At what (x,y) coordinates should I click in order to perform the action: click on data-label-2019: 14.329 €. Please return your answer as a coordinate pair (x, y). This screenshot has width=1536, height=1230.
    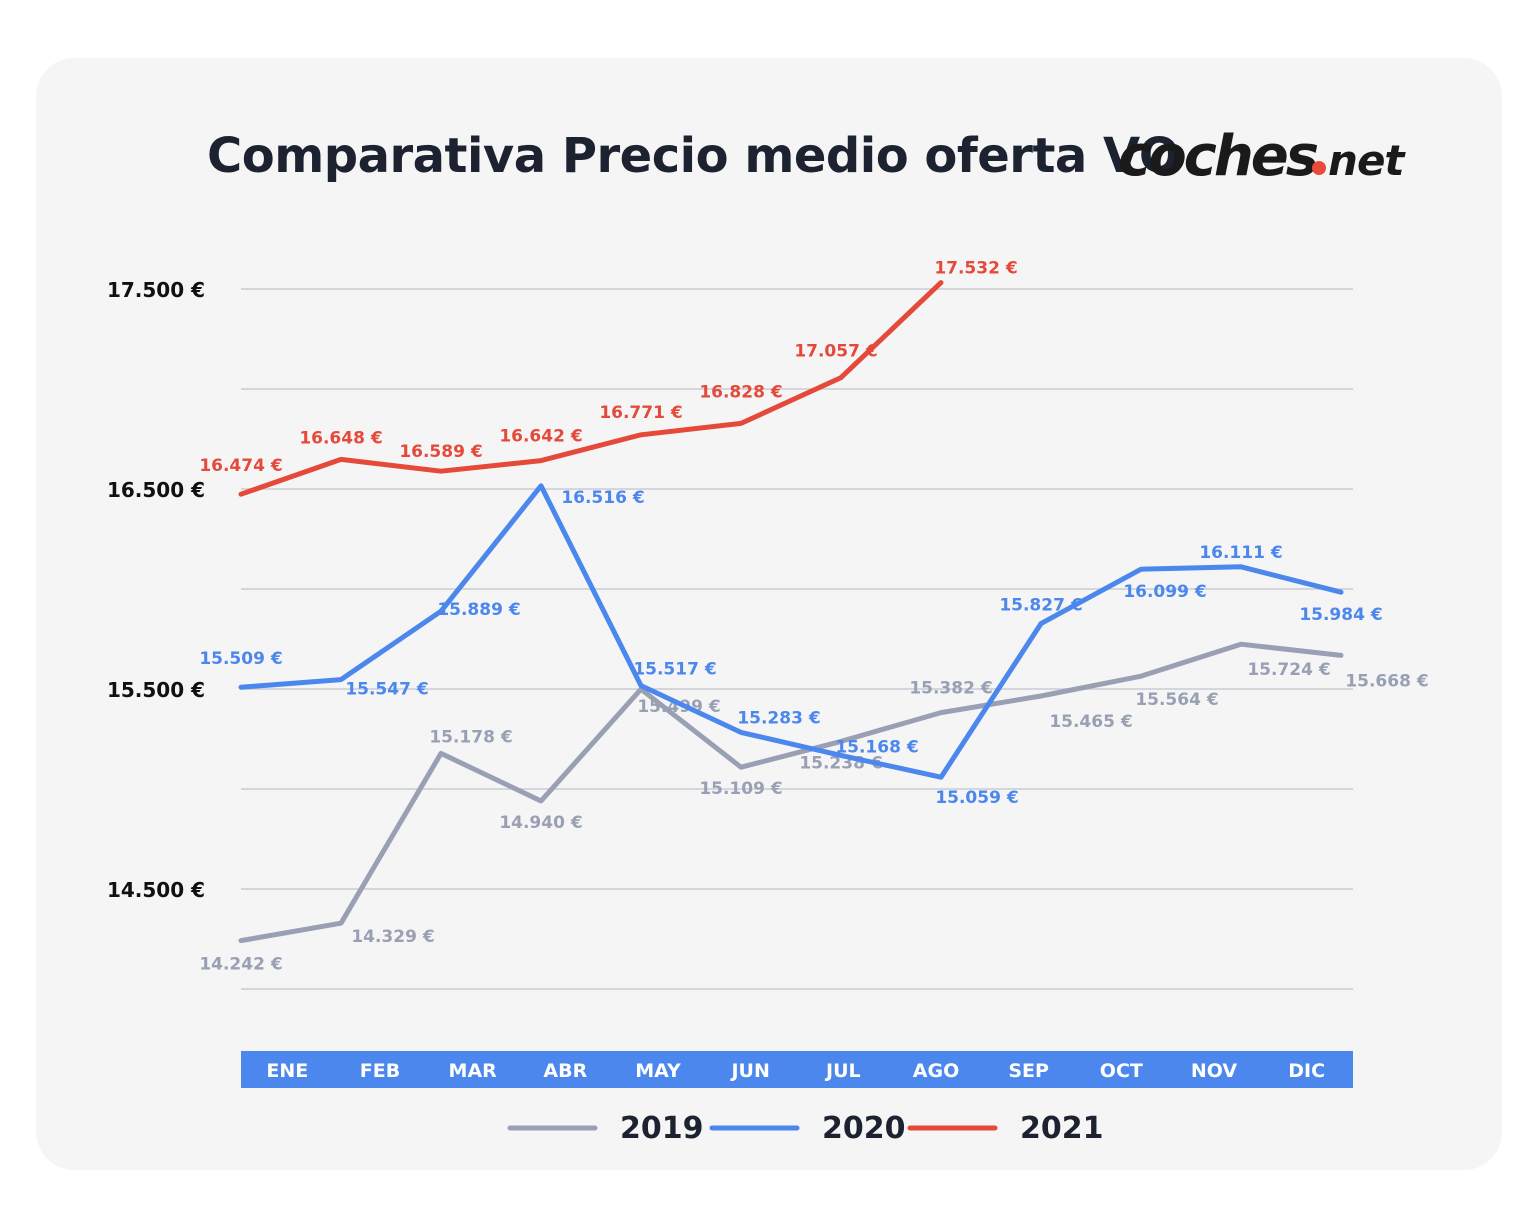
    Looking at the image, I should click on (392, 937).